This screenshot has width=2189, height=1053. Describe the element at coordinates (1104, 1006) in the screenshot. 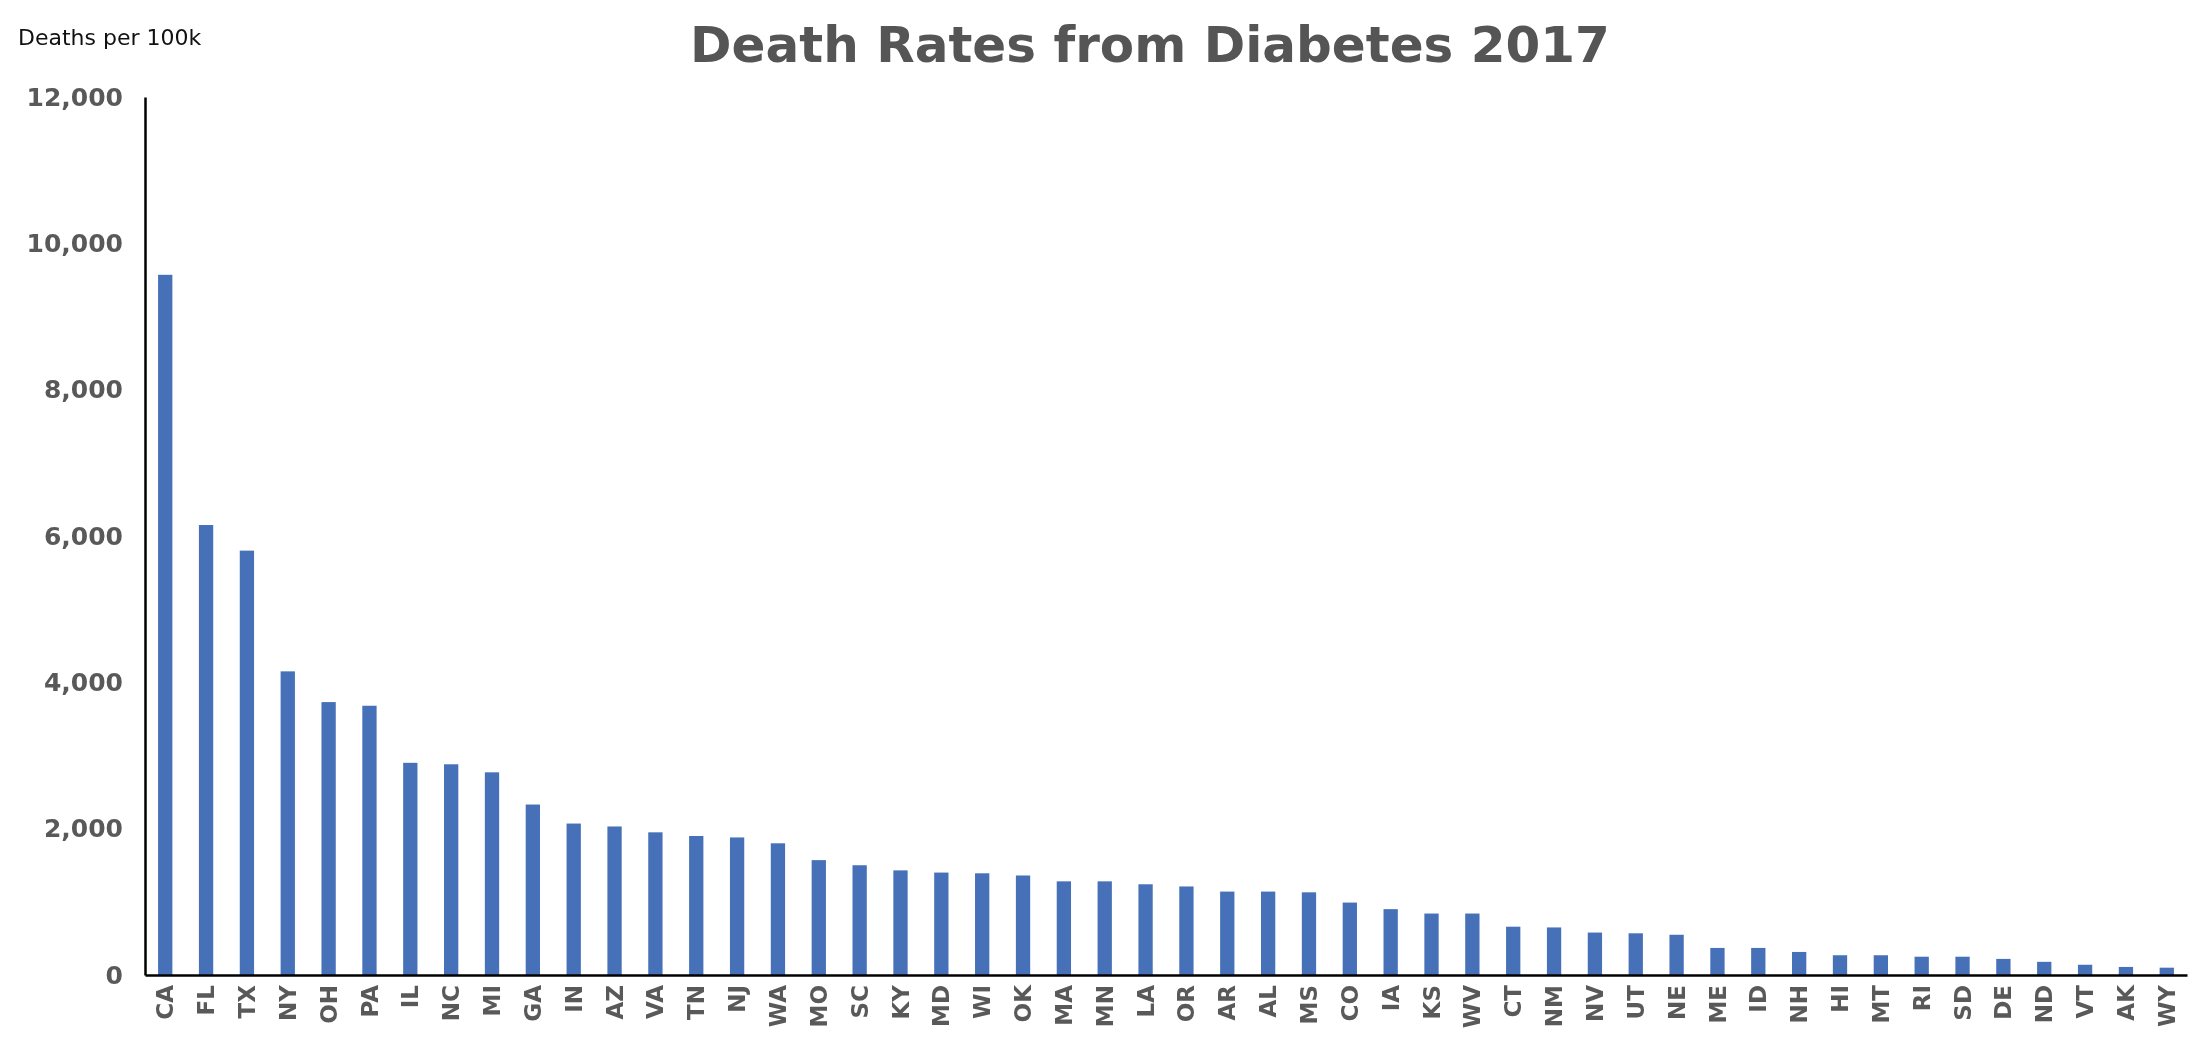

I see `x-tick-label: MN` at that location.